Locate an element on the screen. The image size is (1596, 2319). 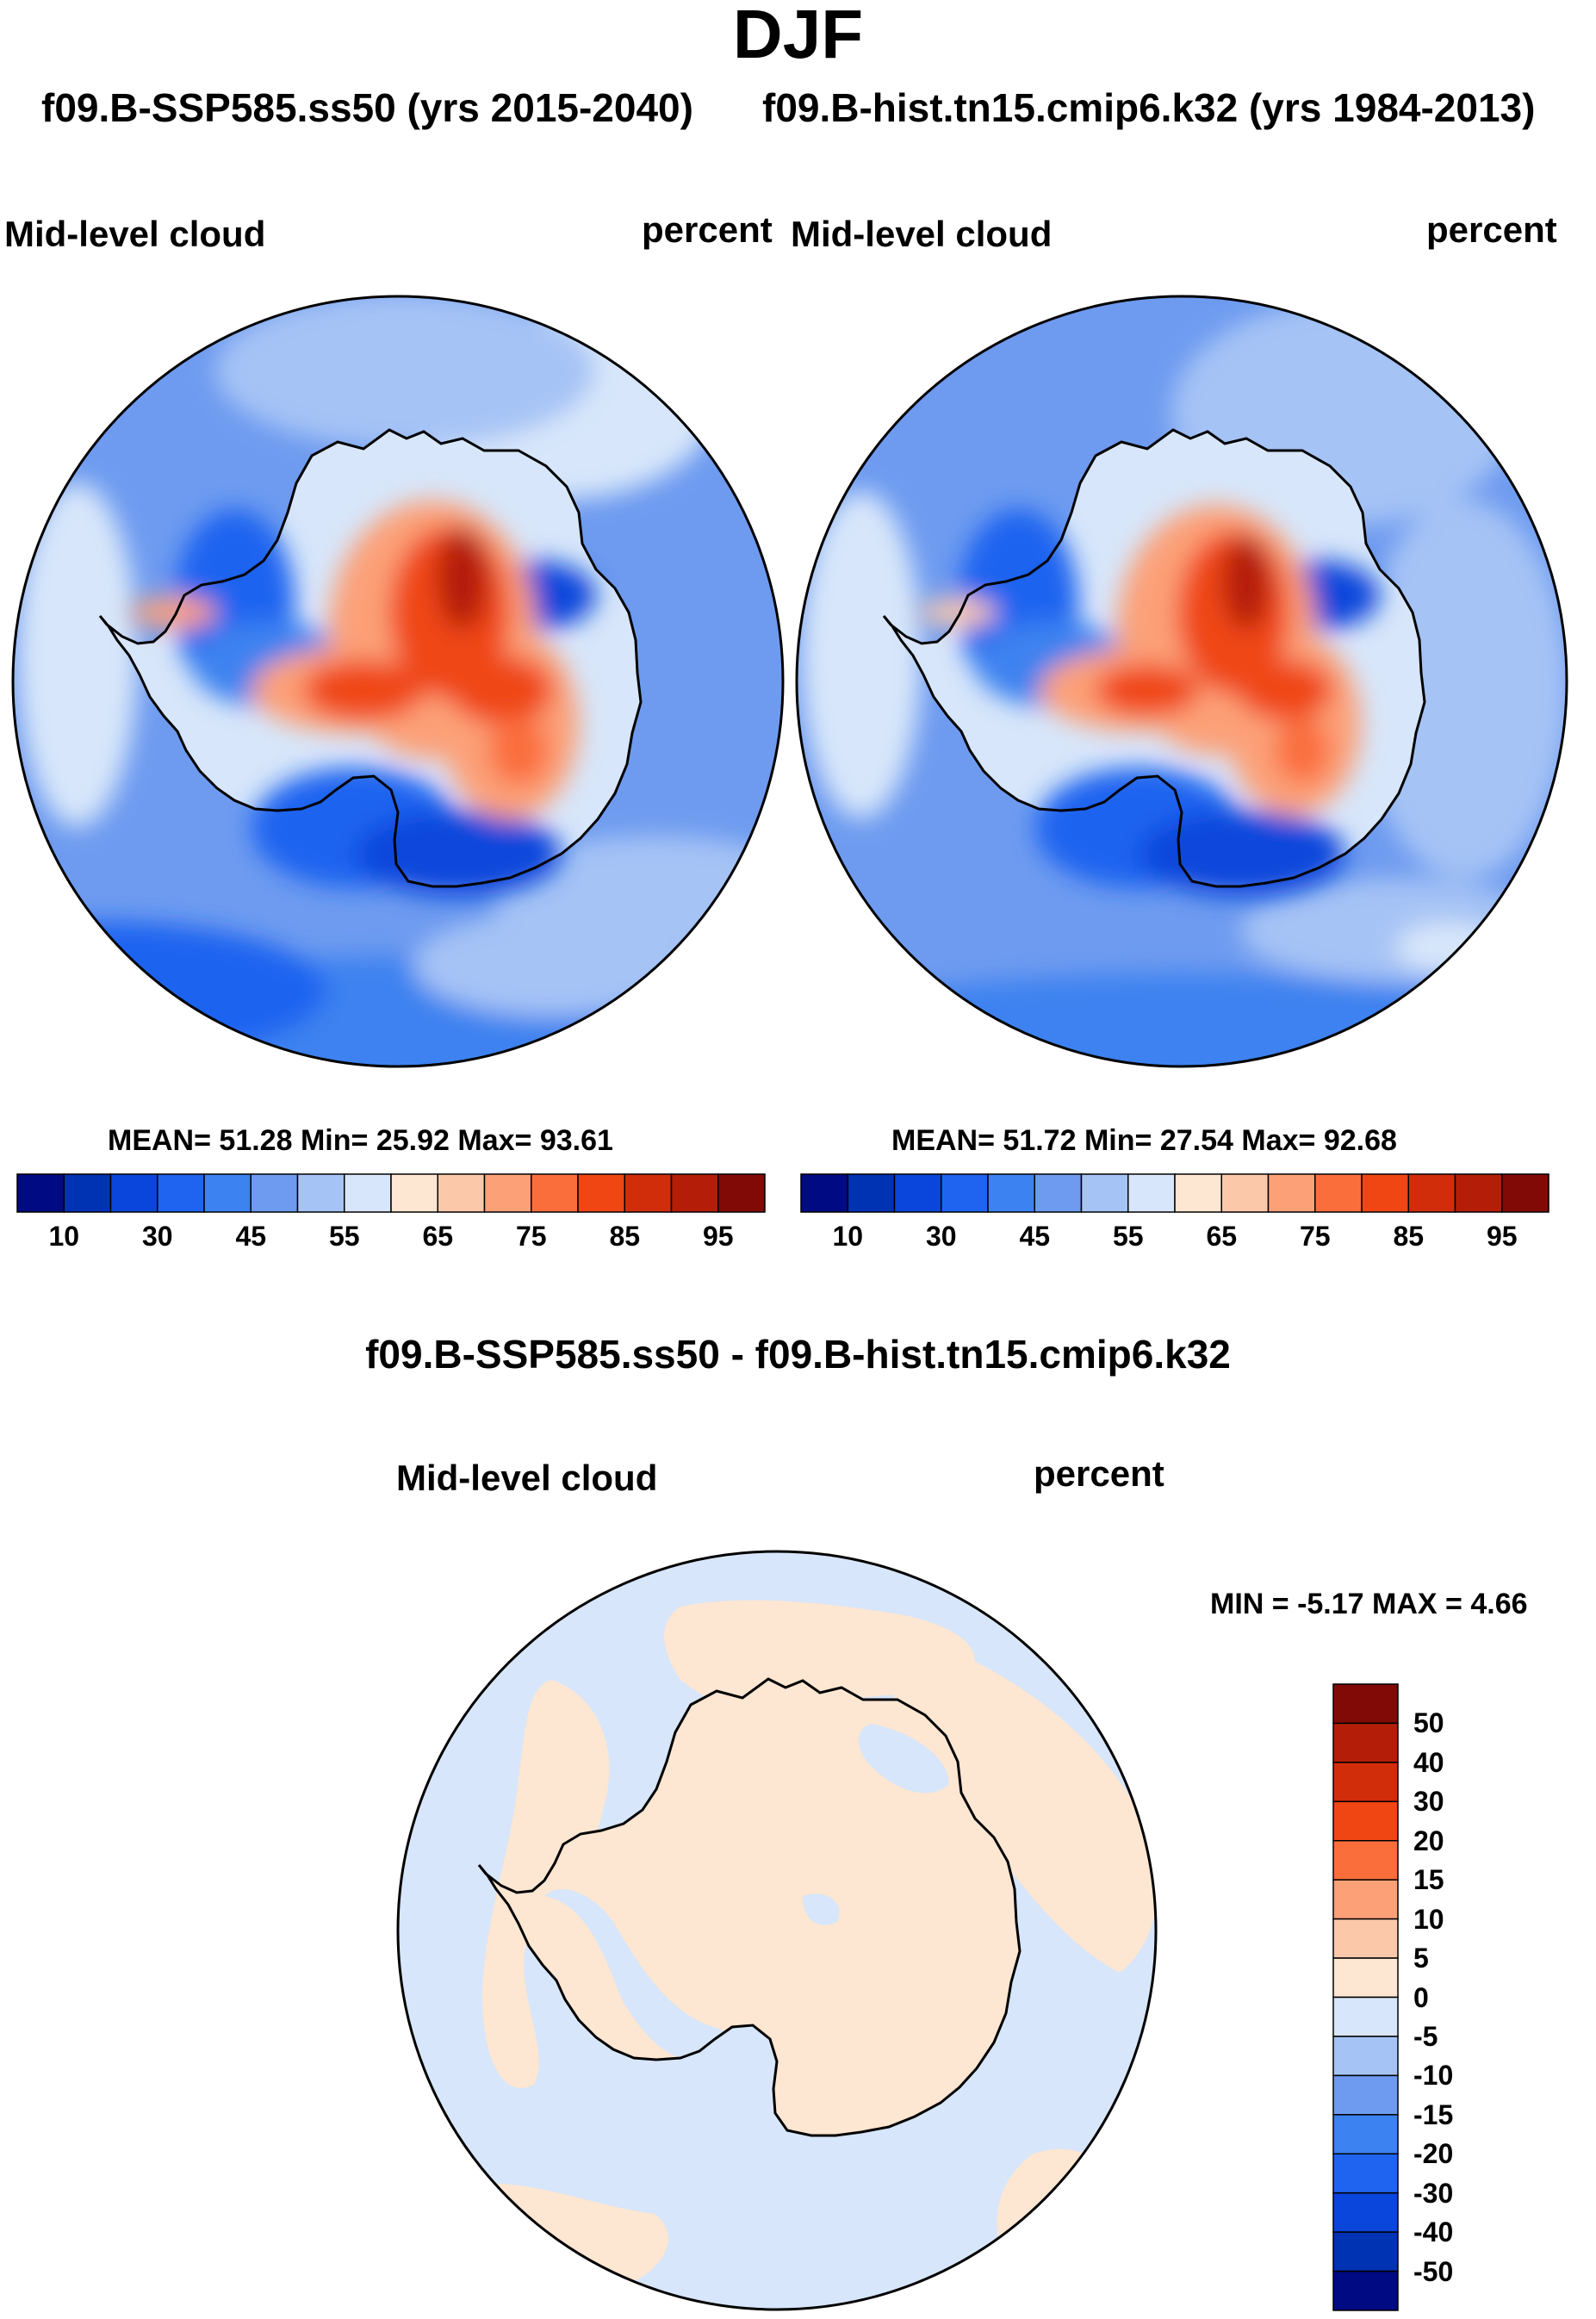
panel1-max-label: Max= is located at coordinates (494, 1140).